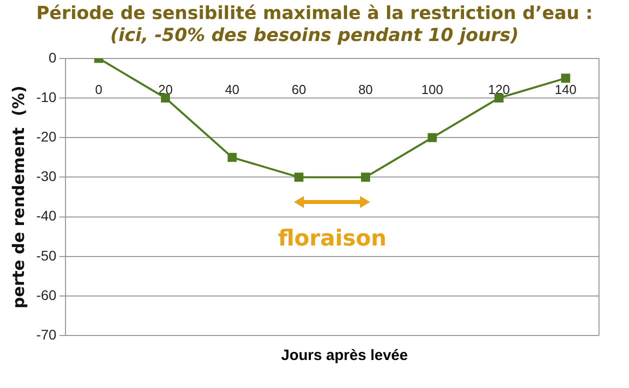  What do you see at coordinates (499, 89) in the screenshot?
I see `x-tick-label: 120` at bounding box center [499, 89].